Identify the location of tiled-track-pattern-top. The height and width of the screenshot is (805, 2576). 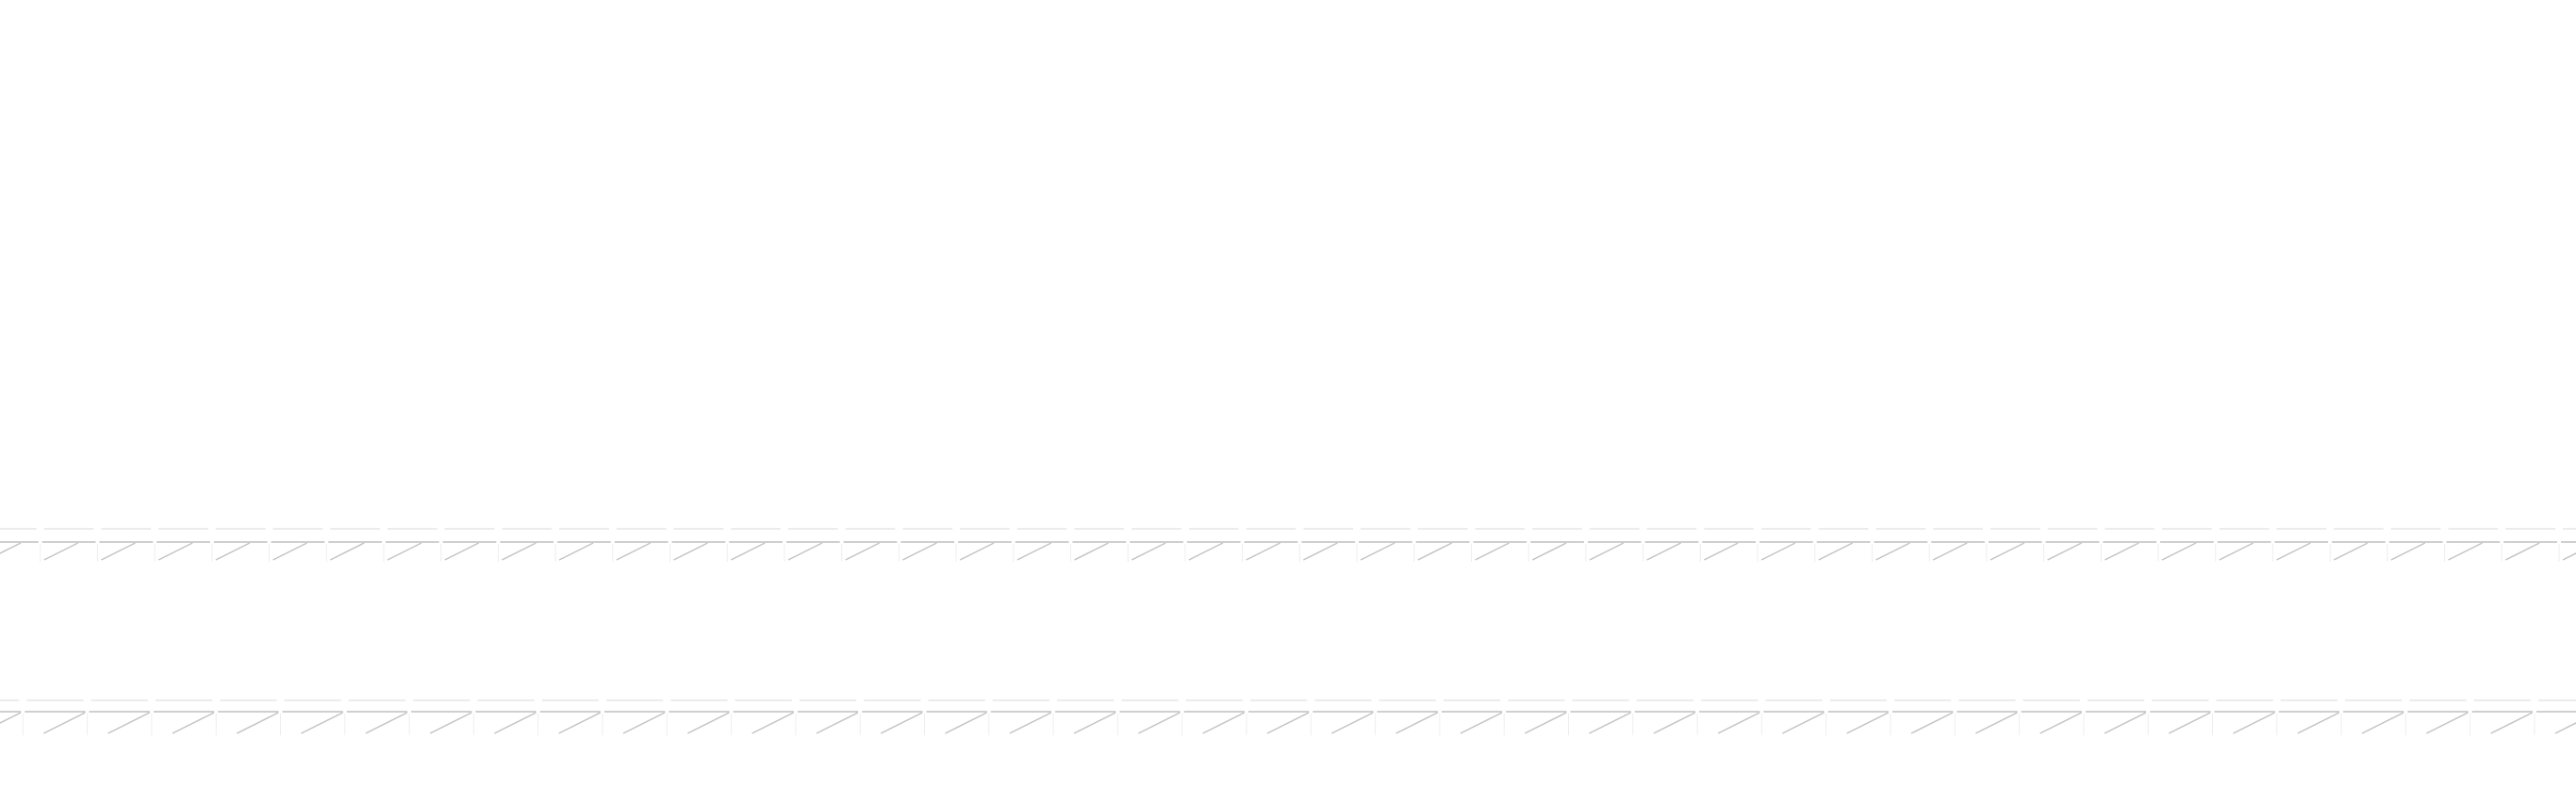
(1288, 545).